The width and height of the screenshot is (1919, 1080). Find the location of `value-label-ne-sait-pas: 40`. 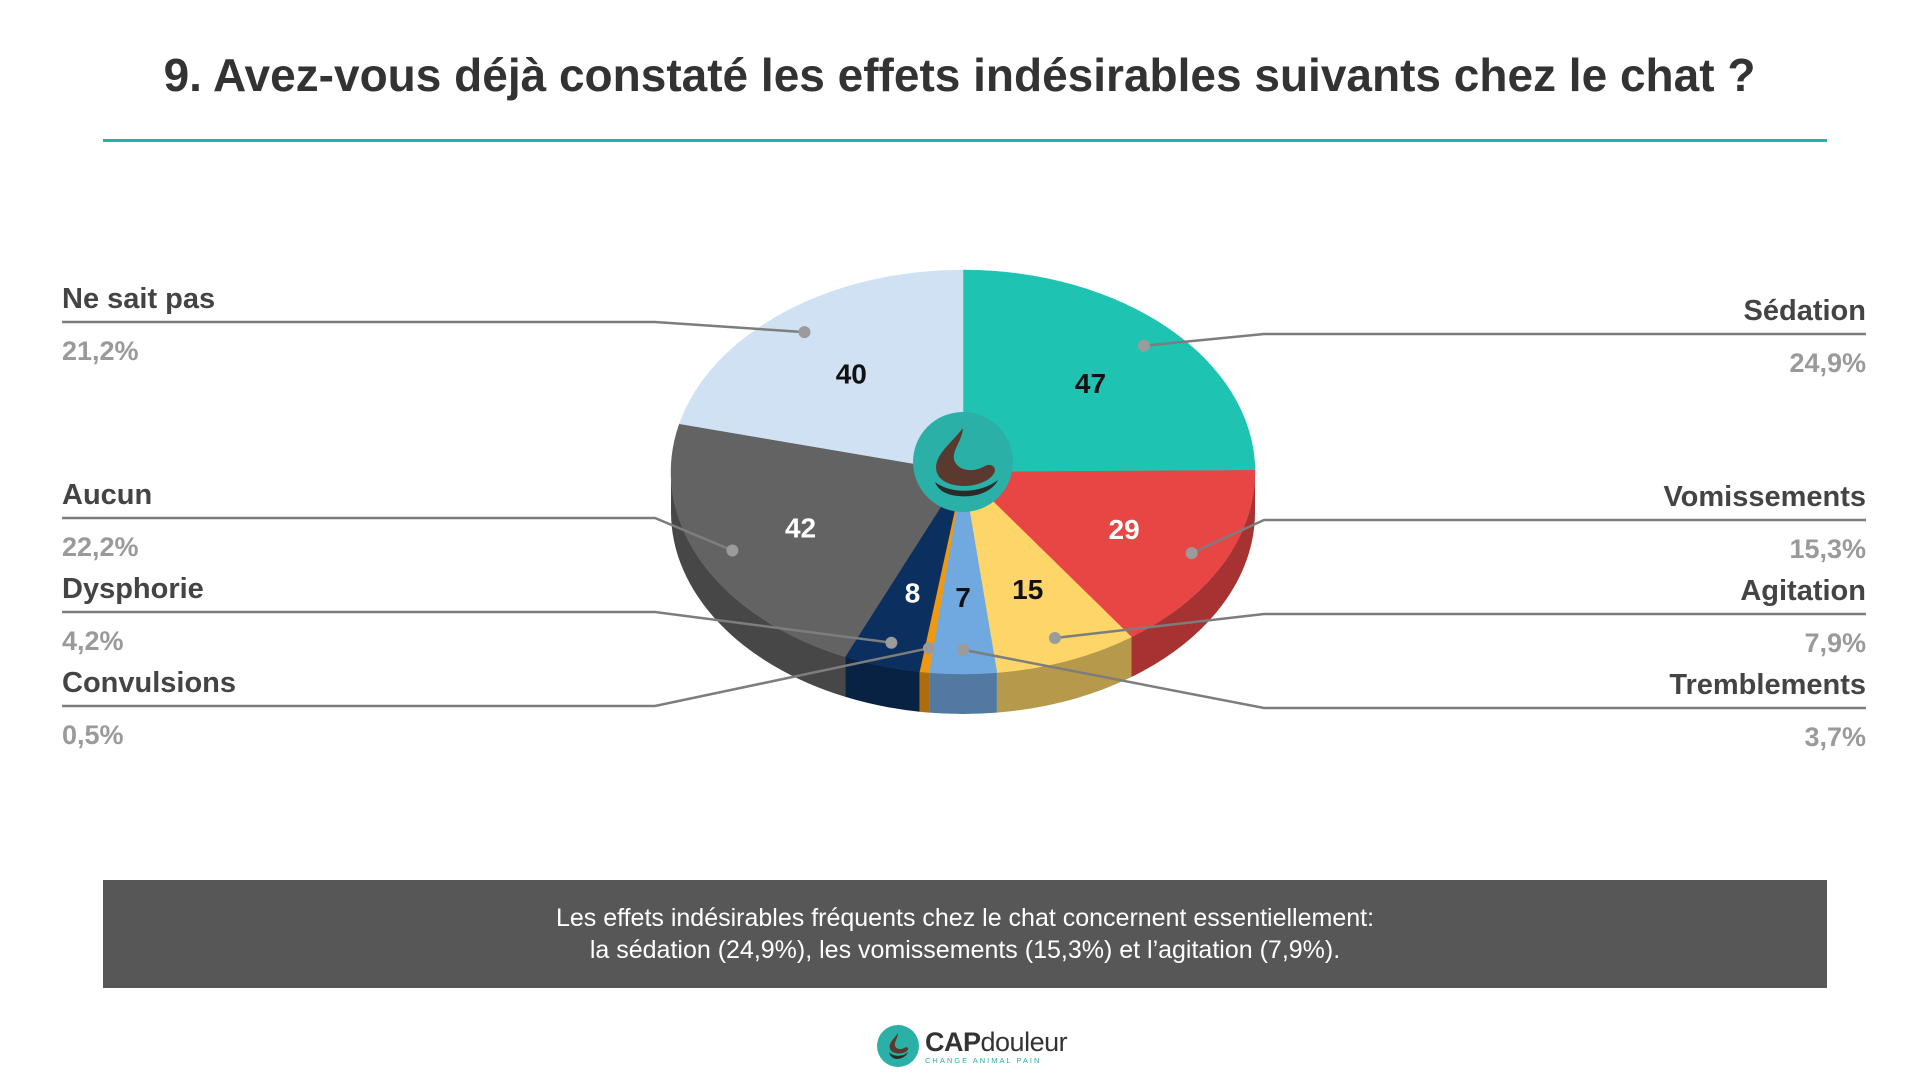

value-label-ne-sait-pas: 40 is located at coordinates (851, 373).